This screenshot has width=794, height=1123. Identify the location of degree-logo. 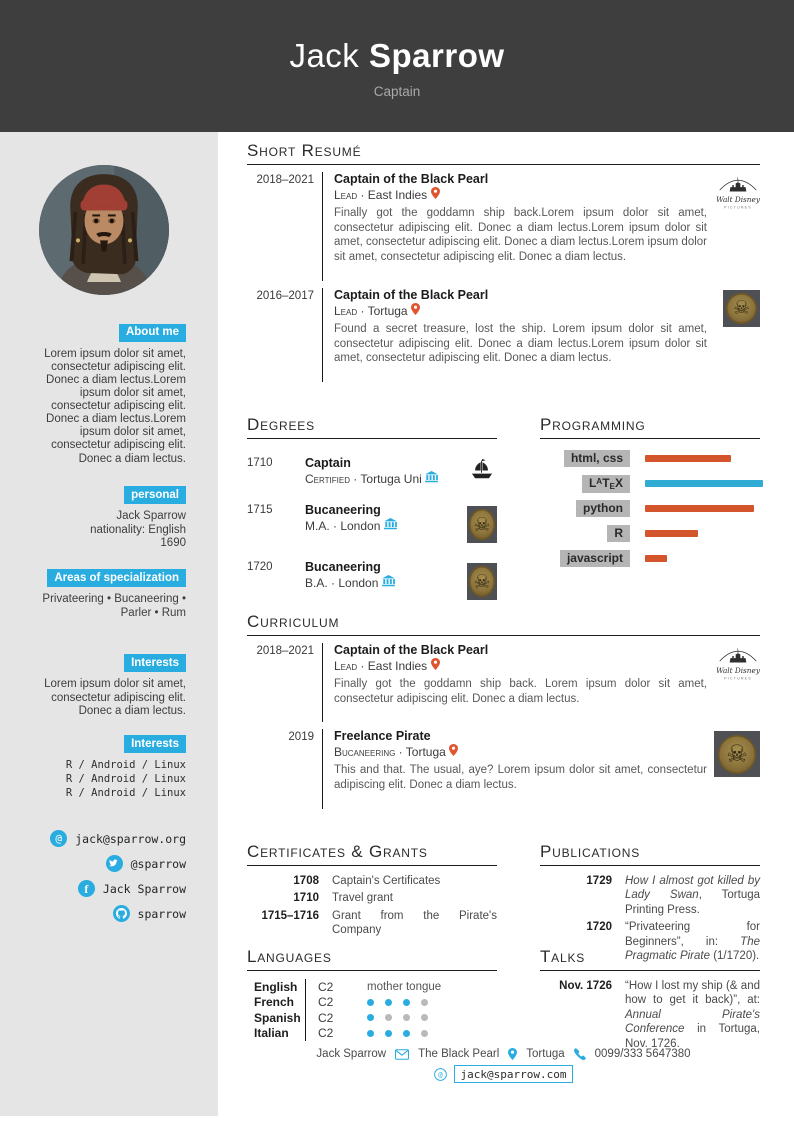
(482, 468).